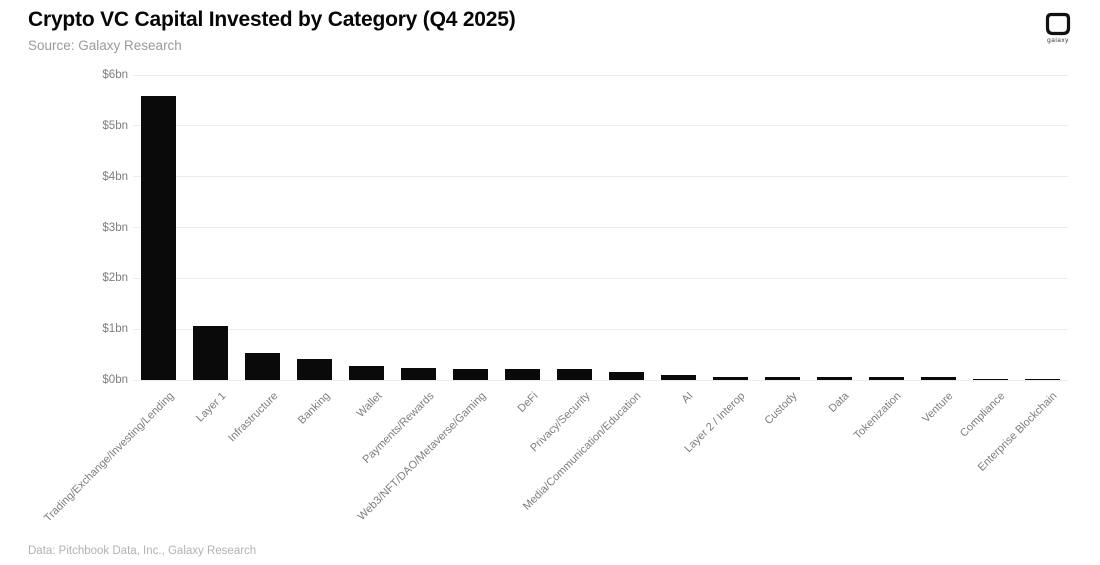  I want to click on y-axis-tick-label: $5bn, so click(115, 125).